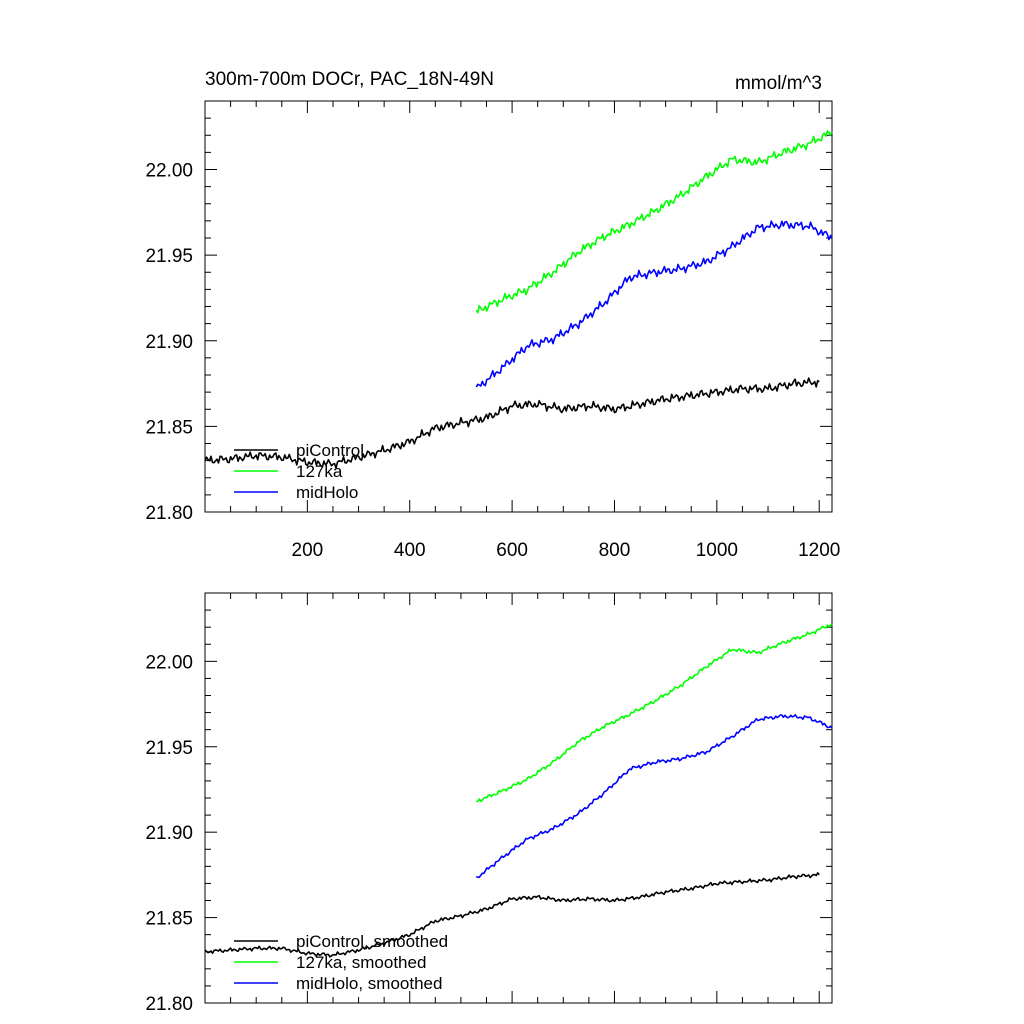 This screenshot has width=1024, height=1024. What do you see at coordinates (512, 550) in the screenshot?
I see `x-tick-label: 600` at bounding box center [512, 550].